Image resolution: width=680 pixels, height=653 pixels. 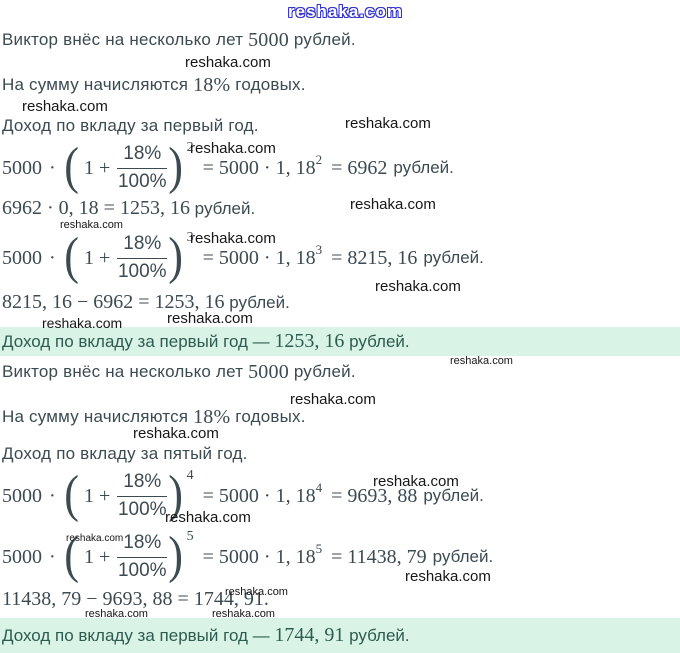 I want to click on exponent-inline: 3, so click(x=319, y=249).